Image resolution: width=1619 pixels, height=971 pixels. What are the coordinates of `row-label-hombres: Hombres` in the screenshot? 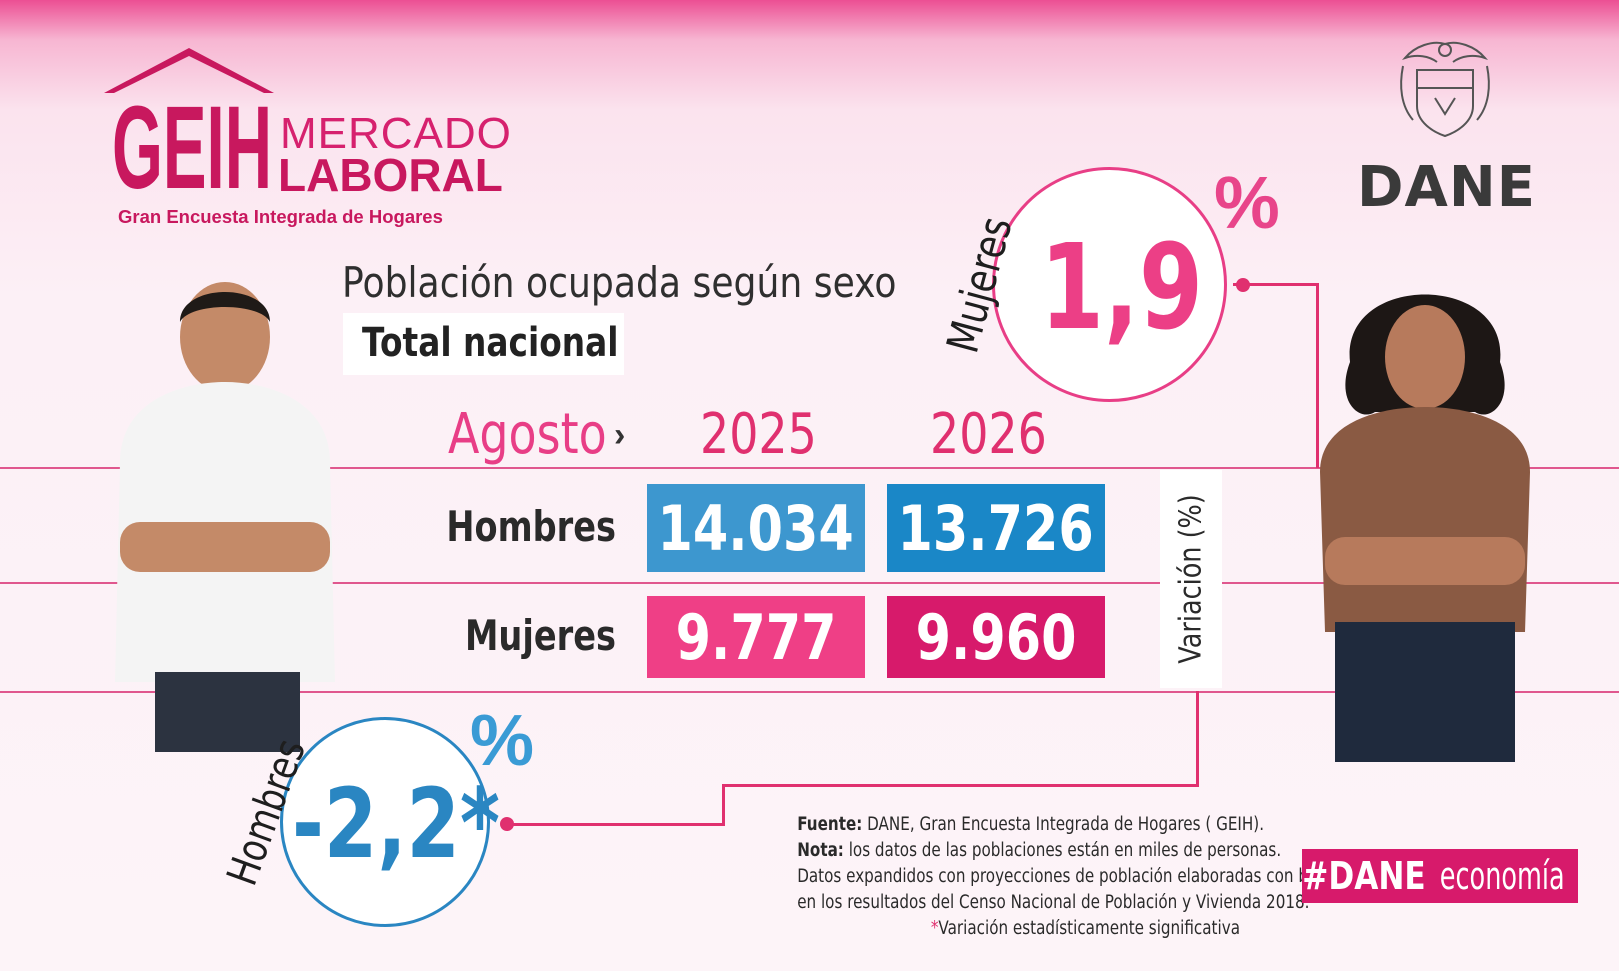 It's located at (531, 526).